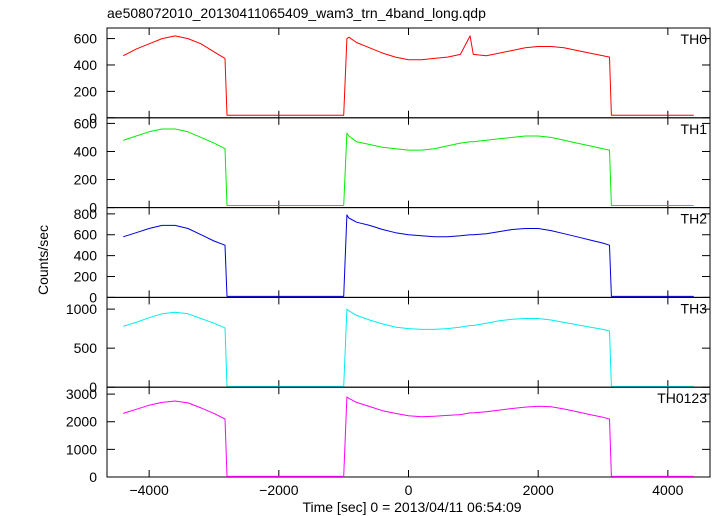 The width and height of the screenshot is (717, 516). Describe the element at coordinates (408, 436) in the screenshot. I see `series-line-th0123` at that location.